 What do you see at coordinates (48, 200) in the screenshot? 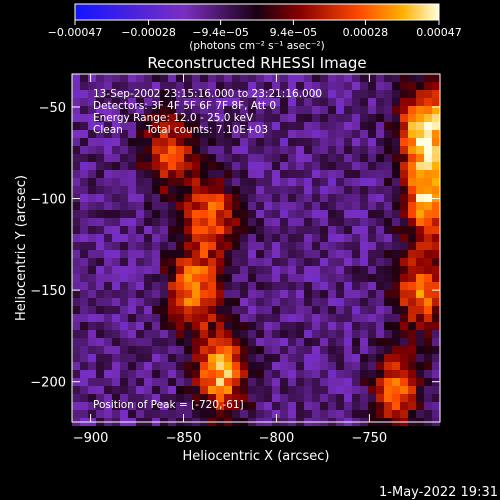
I see `y-tick-label: −100` at bounding box center [48, 200].